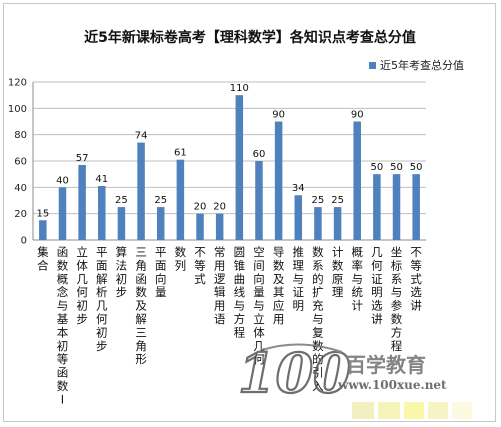  I want to click on watermark-url: www.100xue.net, so click(392, 385).